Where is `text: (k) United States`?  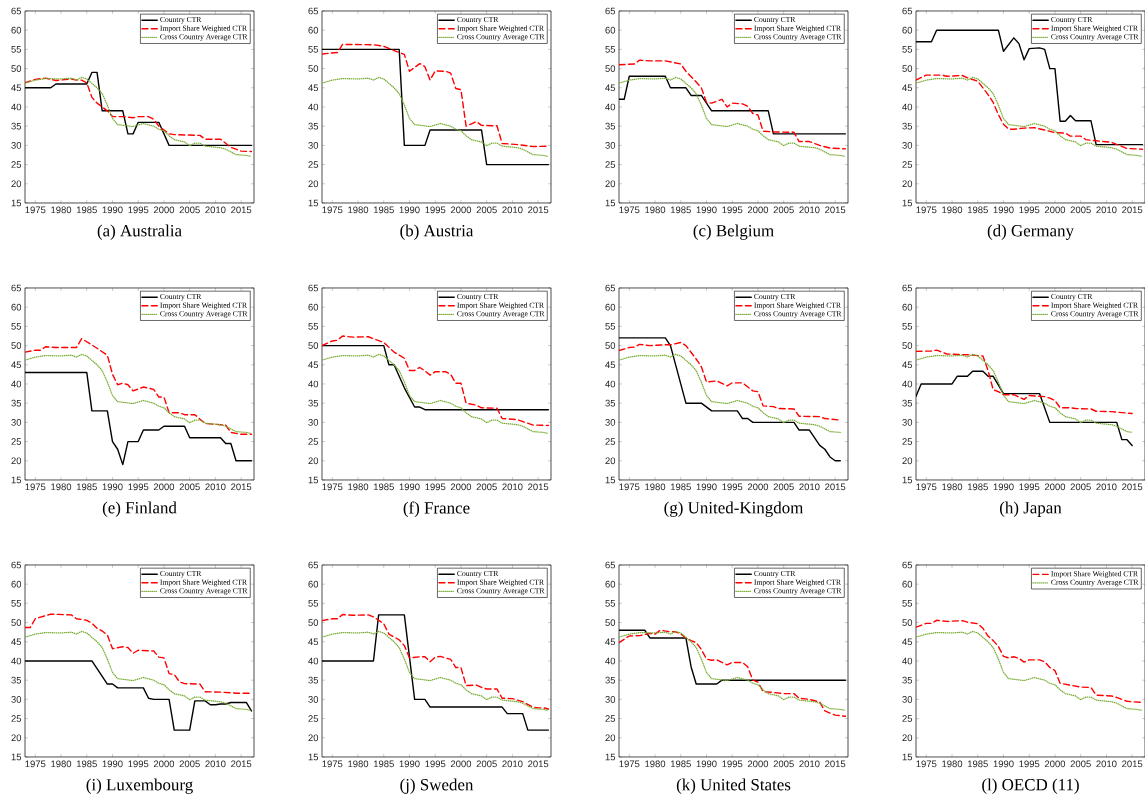
text: (k) United States is located at coordinates (733, 786).